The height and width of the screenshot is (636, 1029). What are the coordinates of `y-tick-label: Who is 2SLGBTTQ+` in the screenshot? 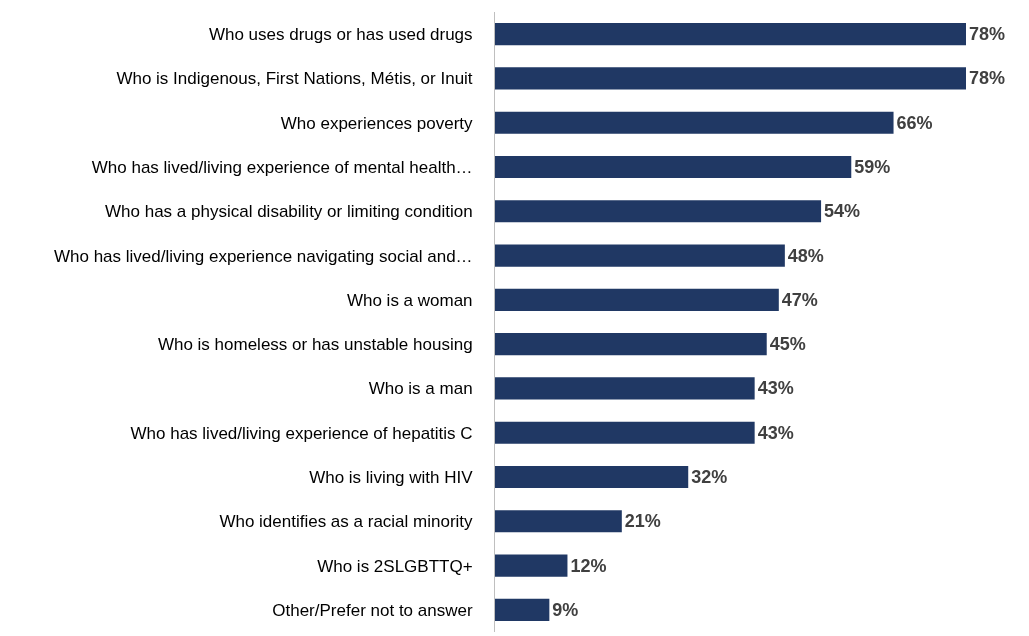 It's located at (395, 566).